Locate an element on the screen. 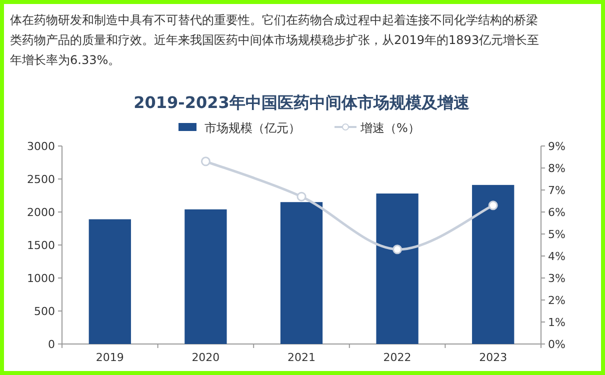 This screenshot has height=375, width=605. y2-tick-label: 6% is located at coordinates (557, 212).